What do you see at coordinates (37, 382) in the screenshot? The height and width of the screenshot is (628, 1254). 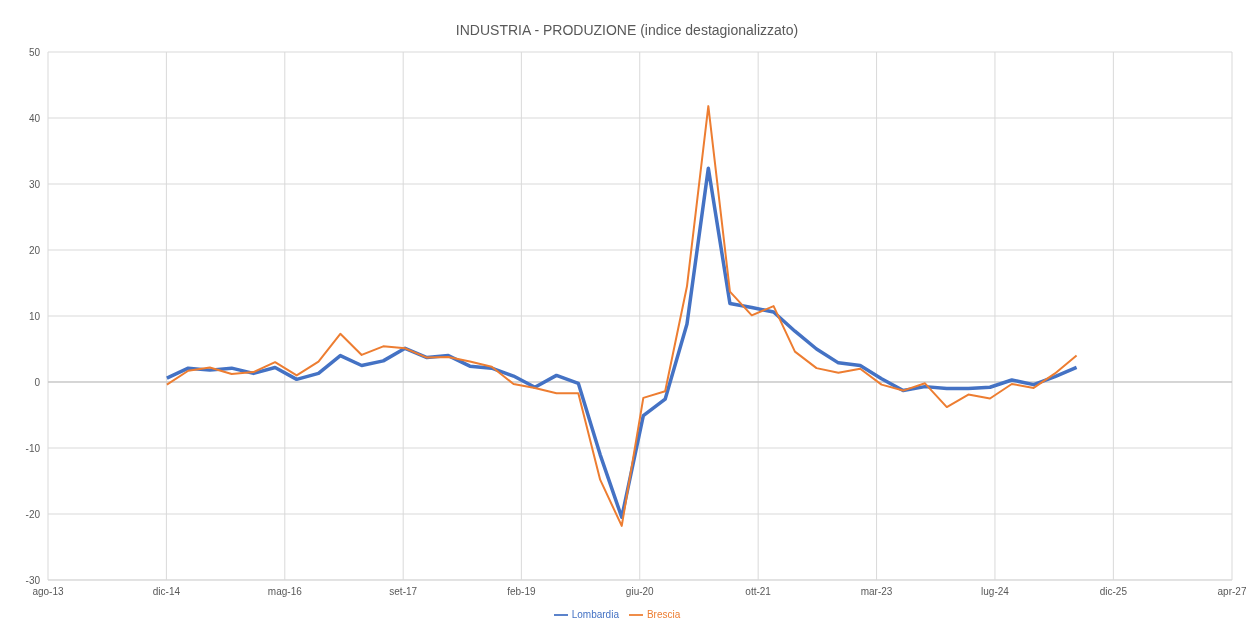 I see `y-tick-label: 0` at bounding box center [37, 382].